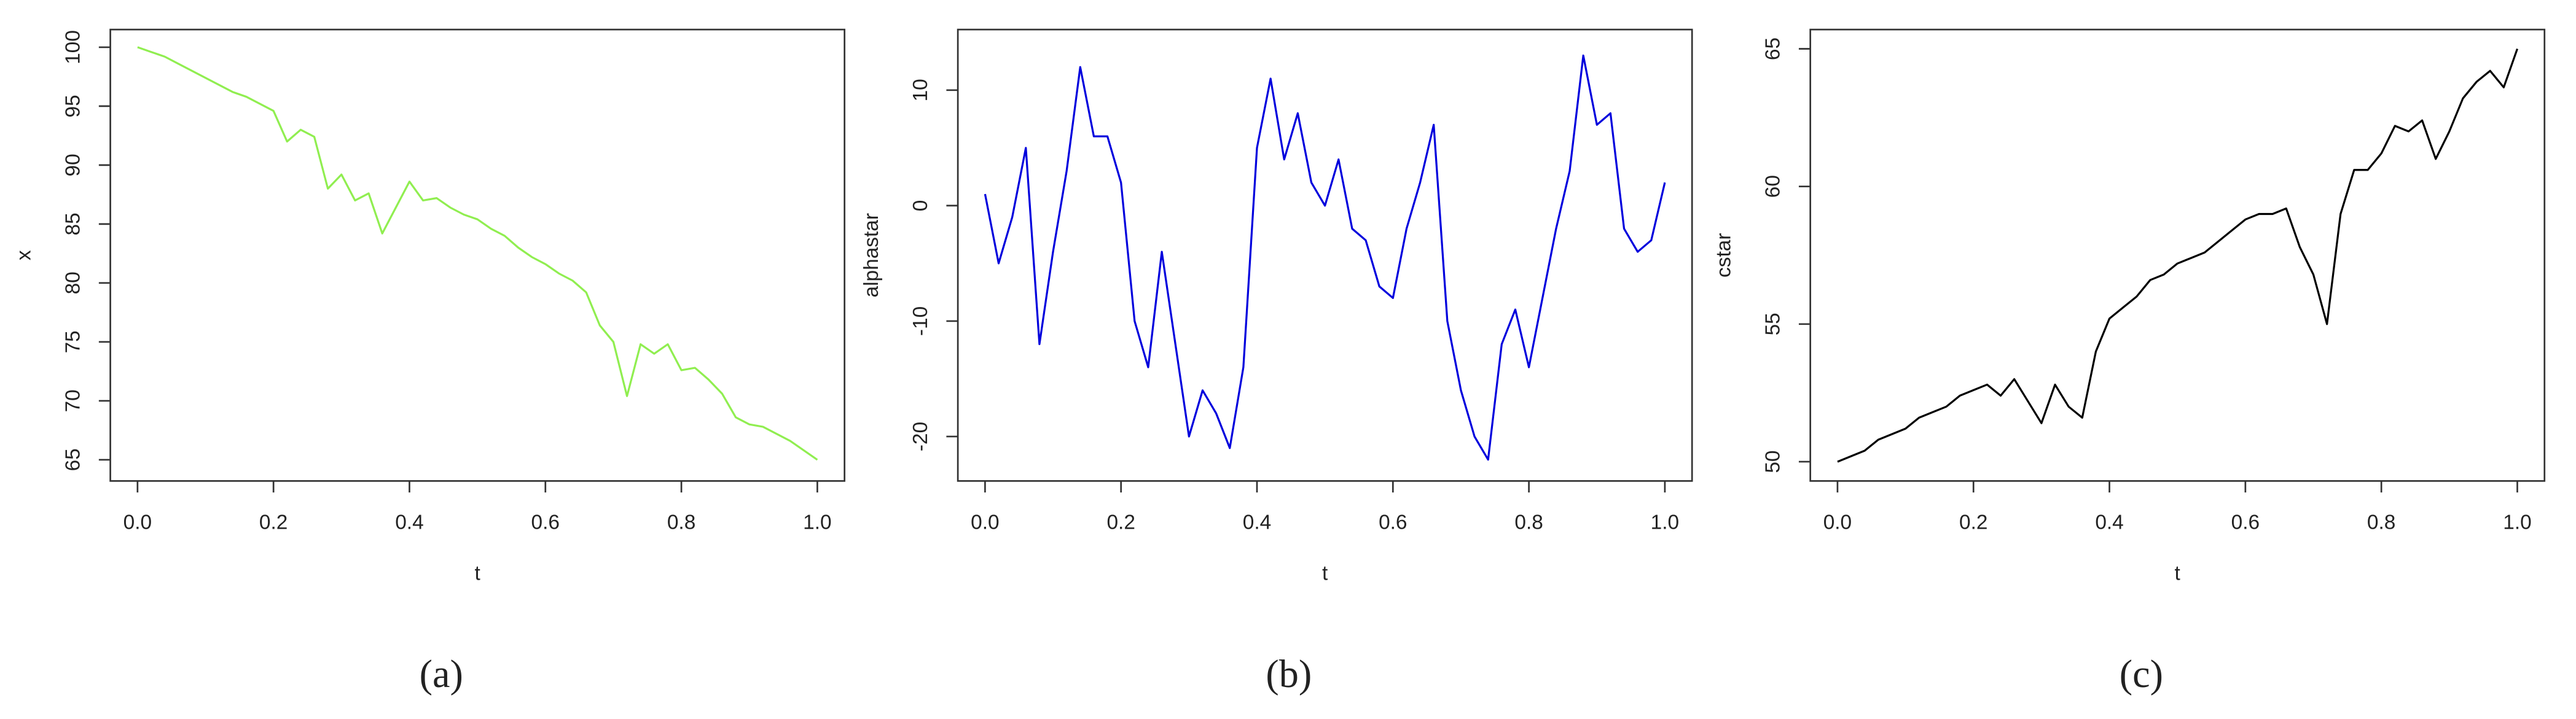  What do you see at coordinates (73, 341) in the screenshot?
I see `y-tick-label: 75` at bounding box center [73, 341].